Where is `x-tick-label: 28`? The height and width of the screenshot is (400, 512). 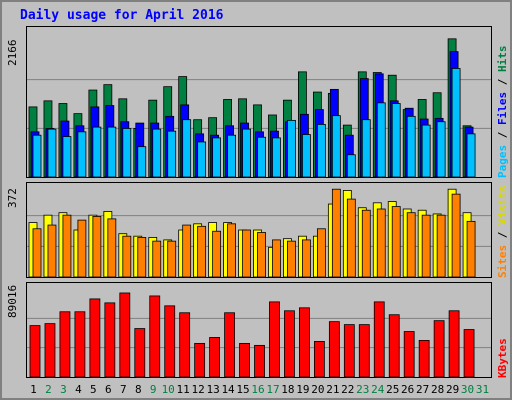
x-tick-label: 28 is located at coordinates (437, 389).